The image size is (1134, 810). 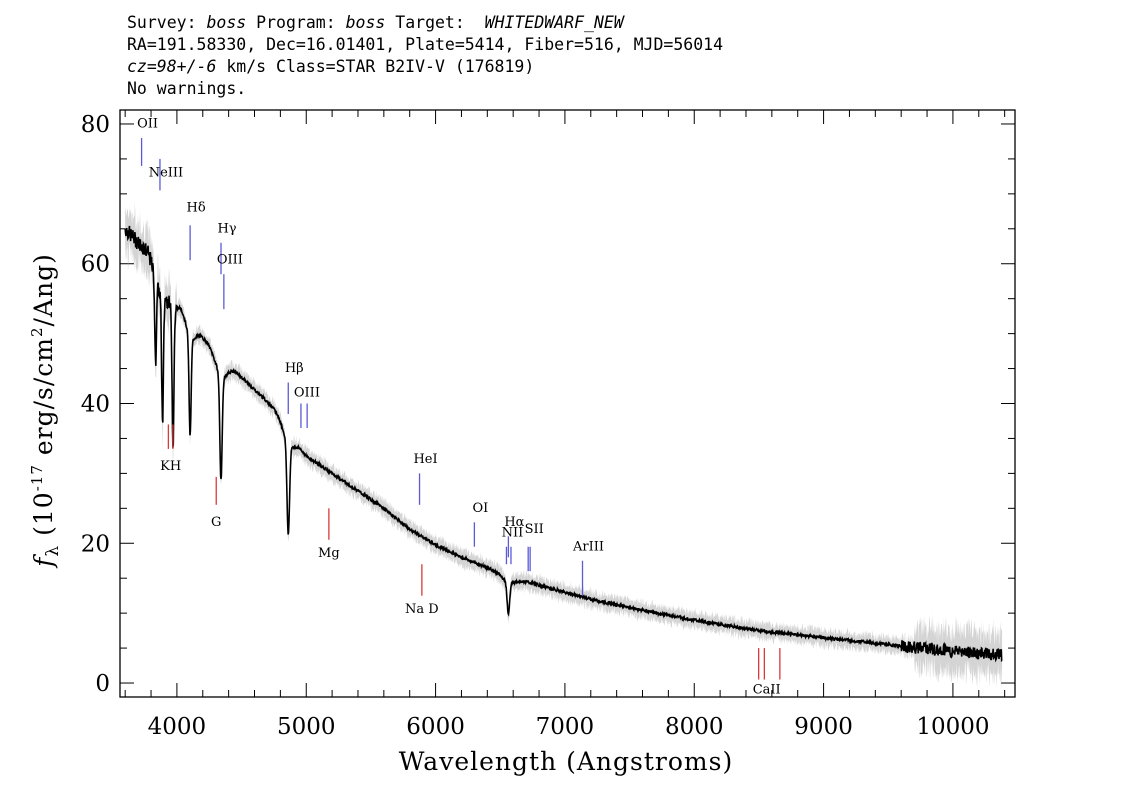 I want to click on header-line-warnings: No warnings., so click(x=187, y=88).